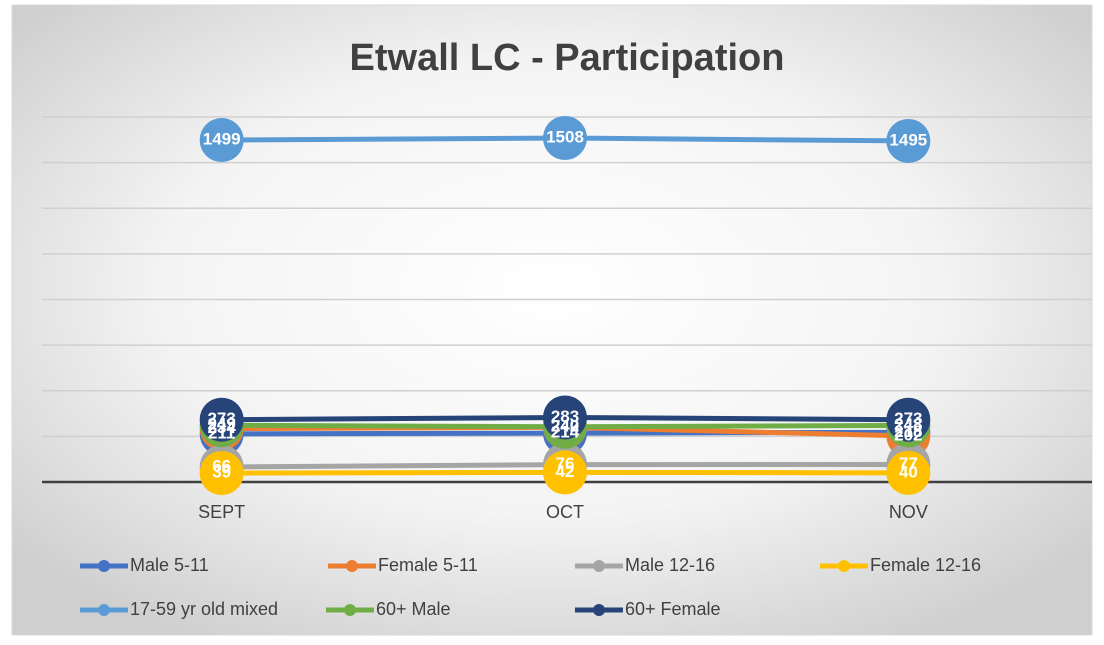 This screenshot has width=1104, height=645. What do you see at coordinates (908, 463) in the screenshot?
I see `data-label: 77` at bounding box center [908, 463].